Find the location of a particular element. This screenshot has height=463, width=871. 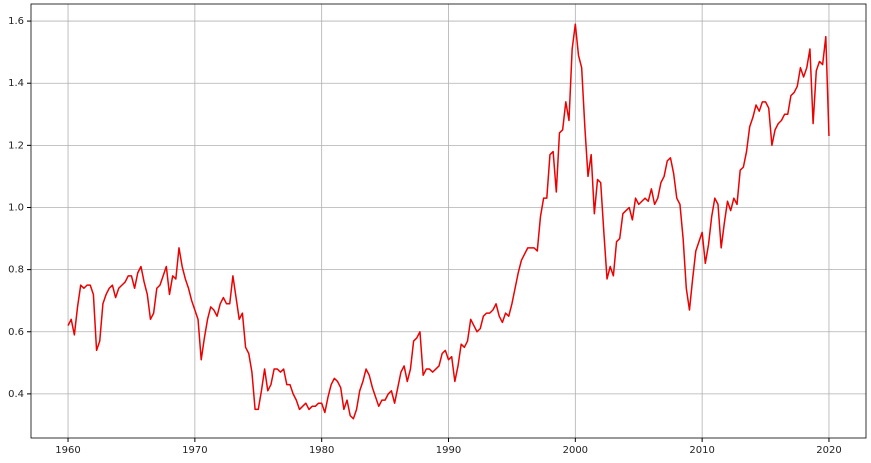

y-tick-label: 1.6 is located at coordinates (16, 21).